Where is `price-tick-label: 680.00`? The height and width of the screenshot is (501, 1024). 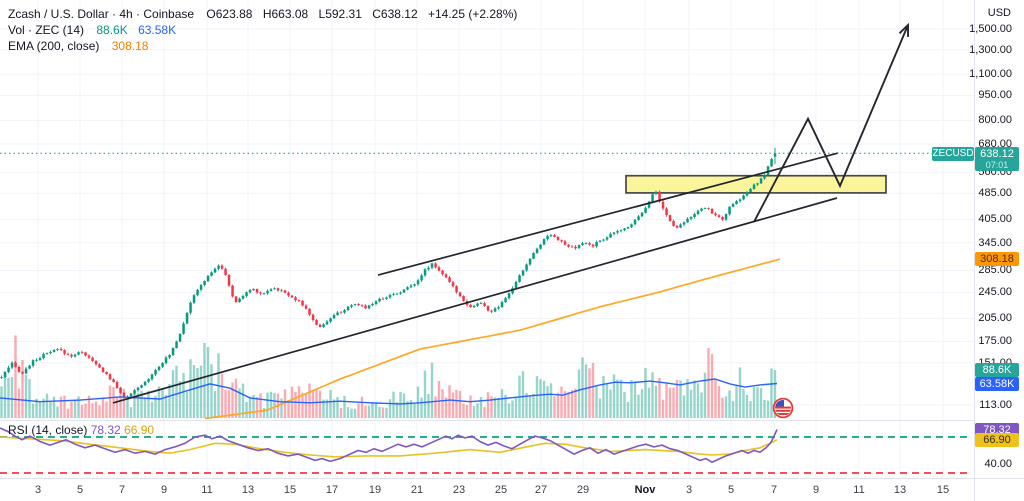 price-tick-label: 680.00 is located at coordinates (995, 144).